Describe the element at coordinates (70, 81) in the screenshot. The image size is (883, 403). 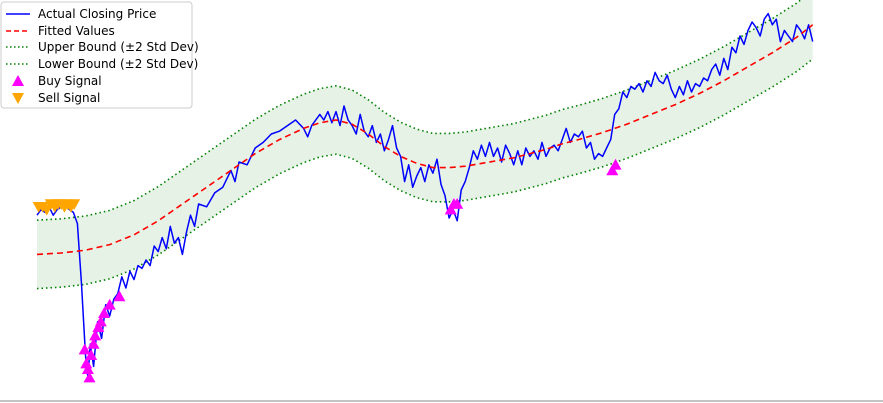
I see `legend-buy-label: Buy Signal` at that location.